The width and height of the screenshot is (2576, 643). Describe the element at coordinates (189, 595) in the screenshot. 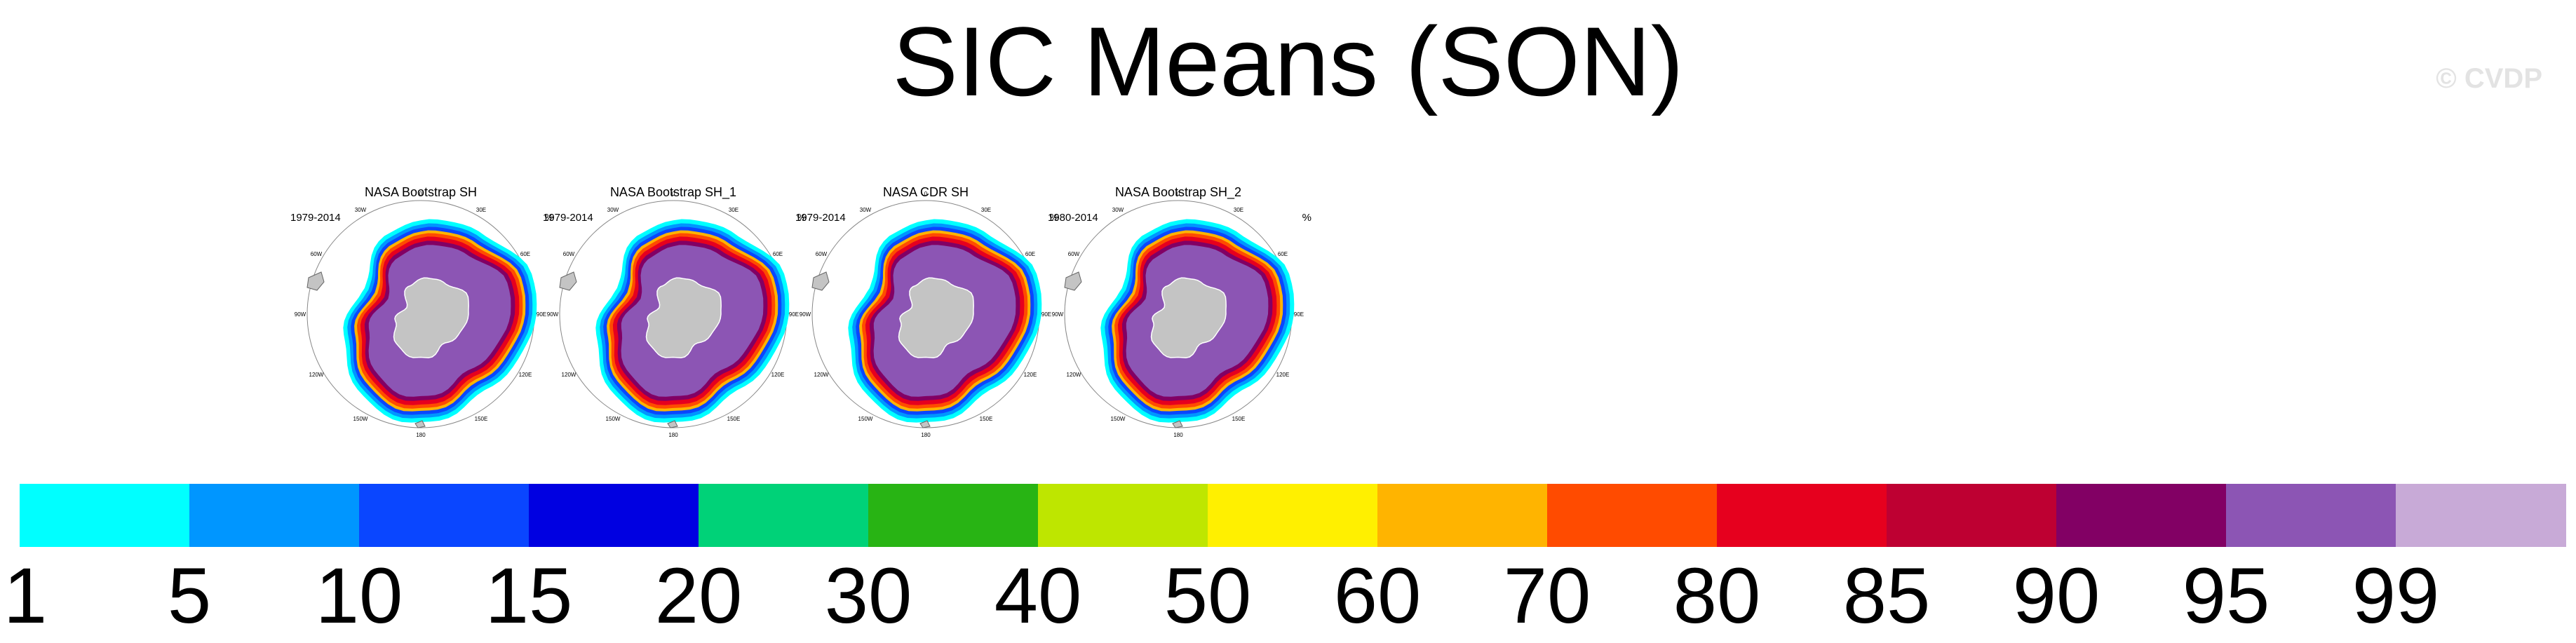

I see `colorbar-tick-label: 5` at that location.